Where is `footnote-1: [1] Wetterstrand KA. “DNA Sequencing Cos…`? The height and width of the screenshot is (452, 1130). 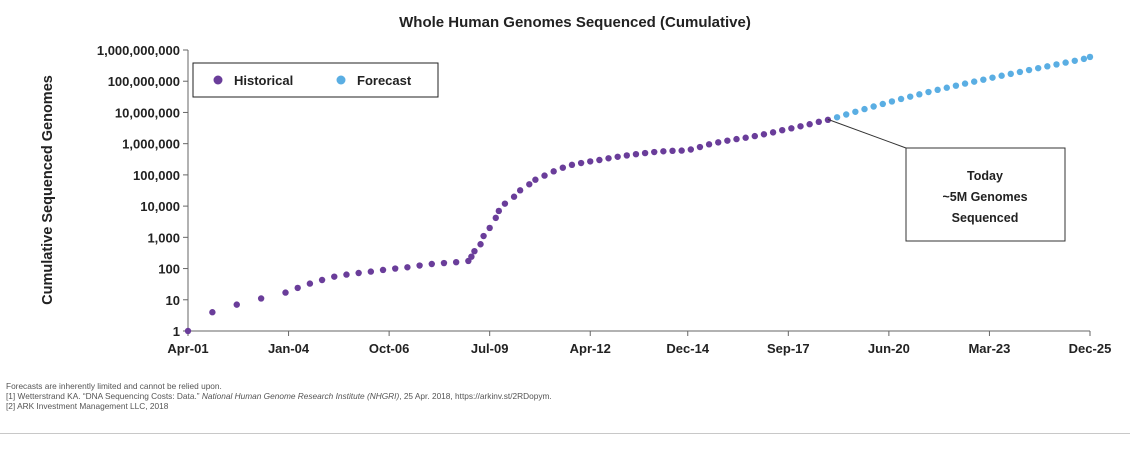 footnote-1: [1] Wetterstrand KA. “DNA Sequencing Cos… is located at coordinates (279, 396).